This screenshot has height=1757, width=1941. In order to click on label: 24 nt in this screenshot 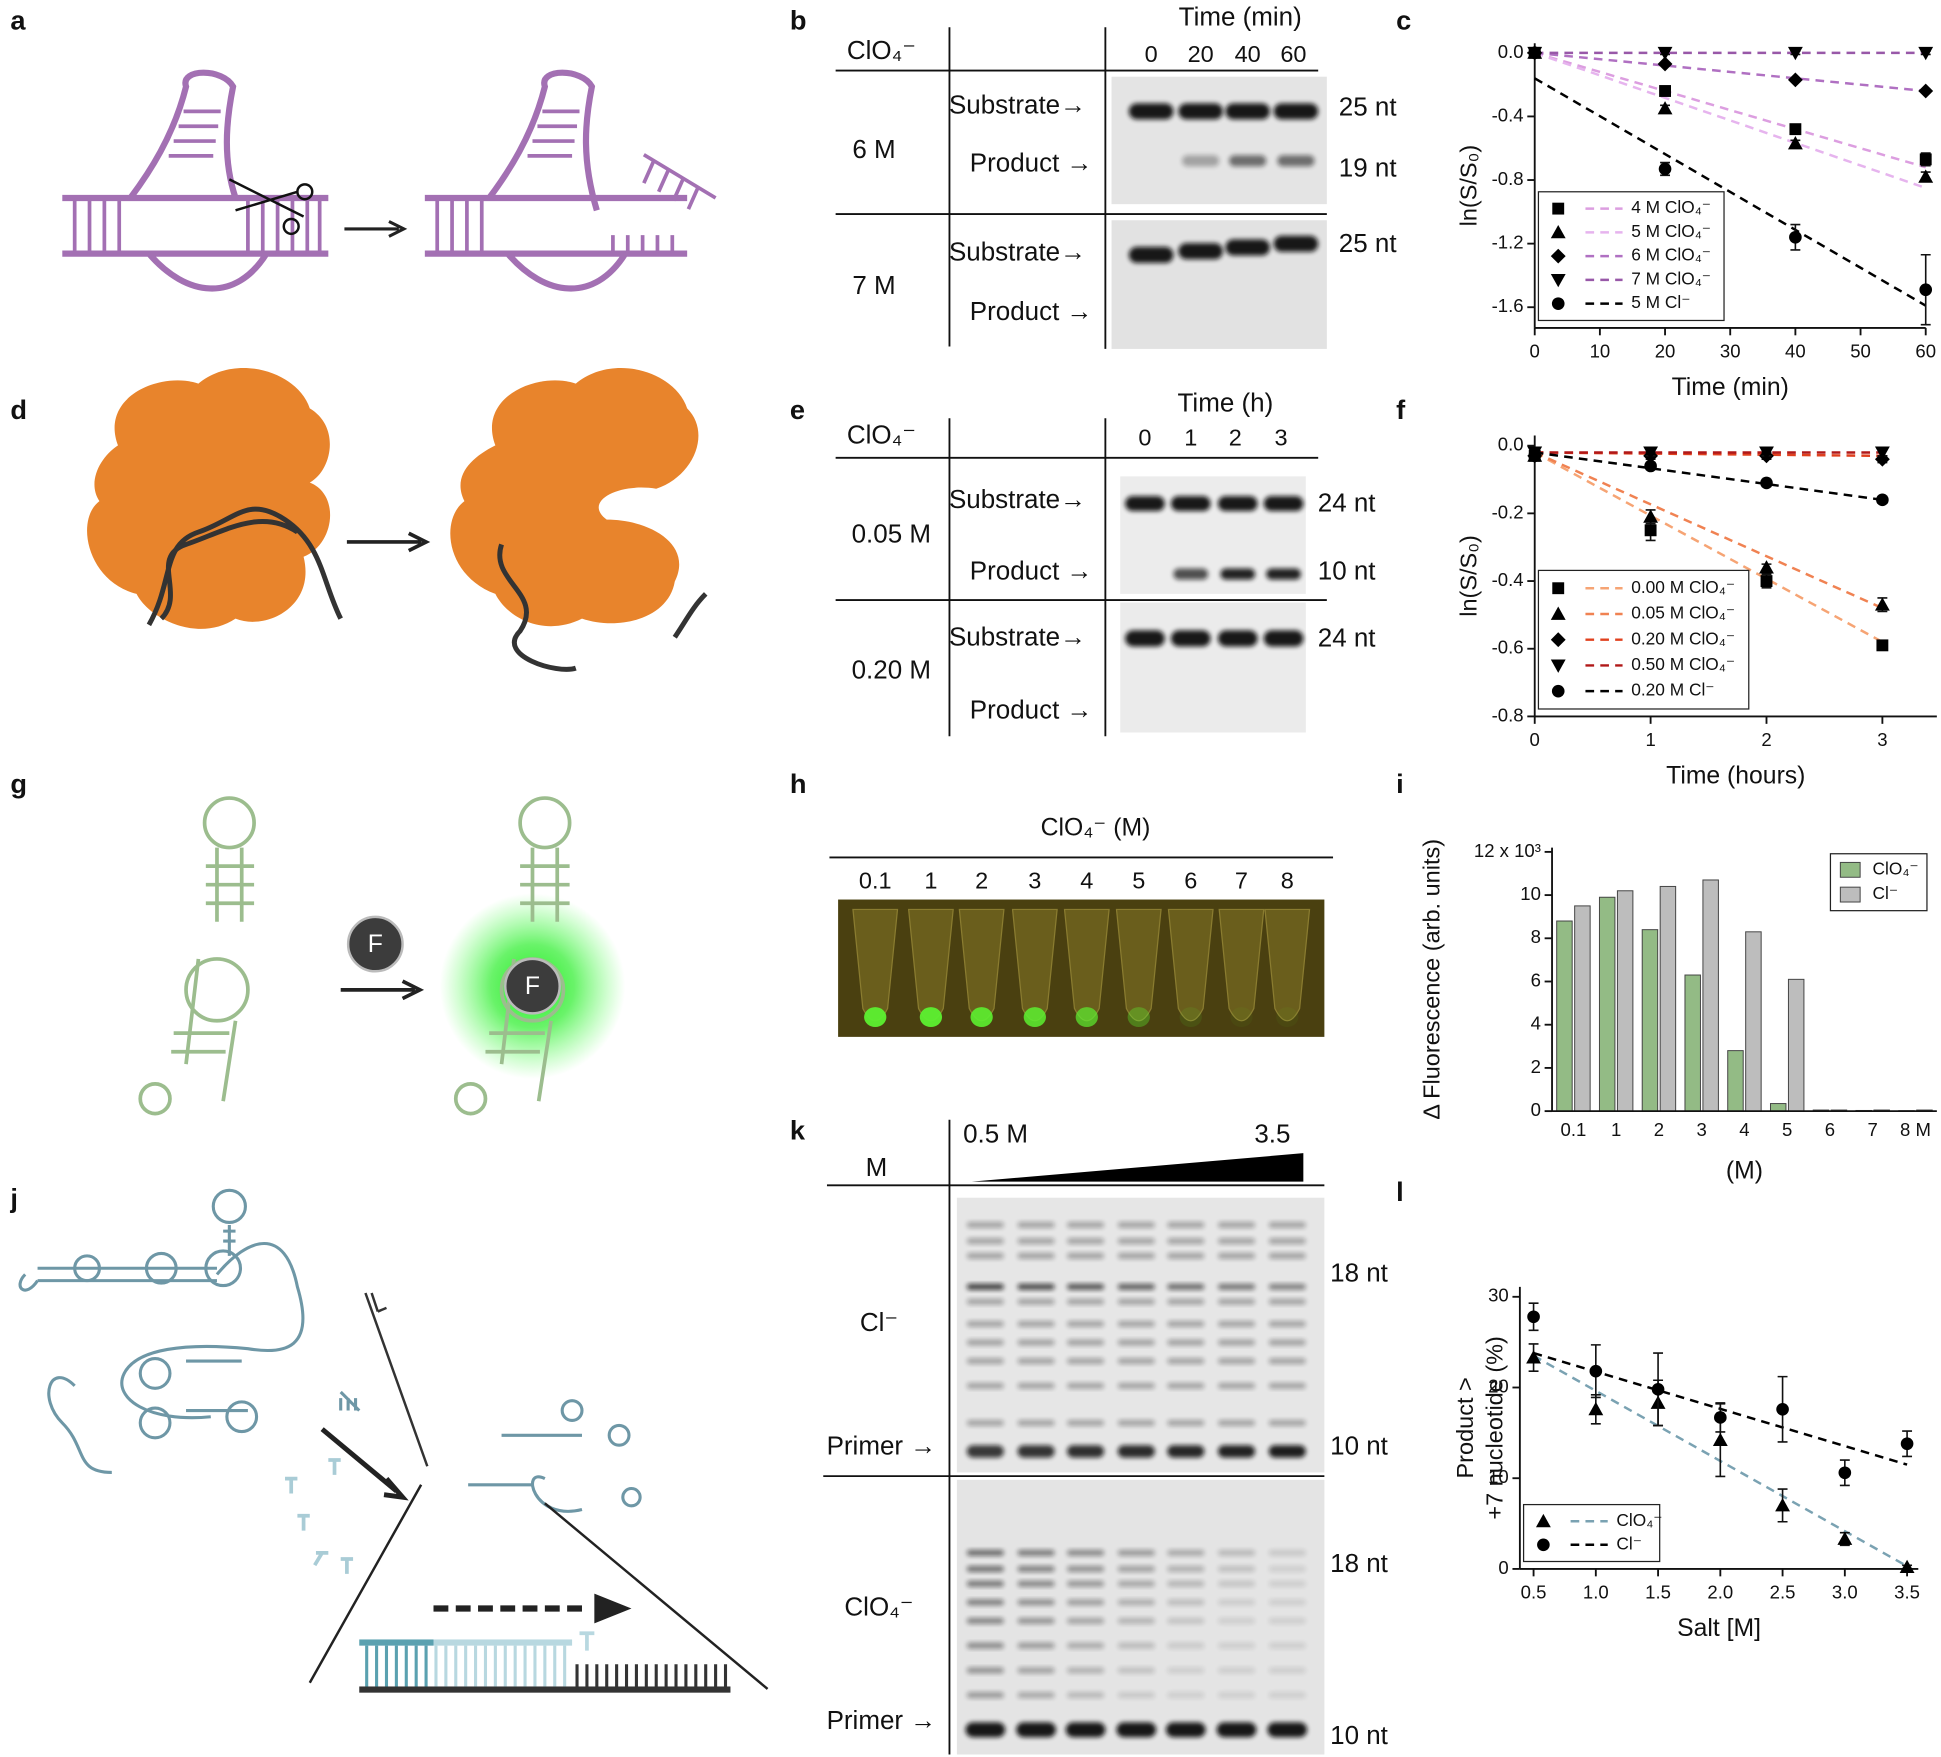, I will do `click(1347, 503)`.